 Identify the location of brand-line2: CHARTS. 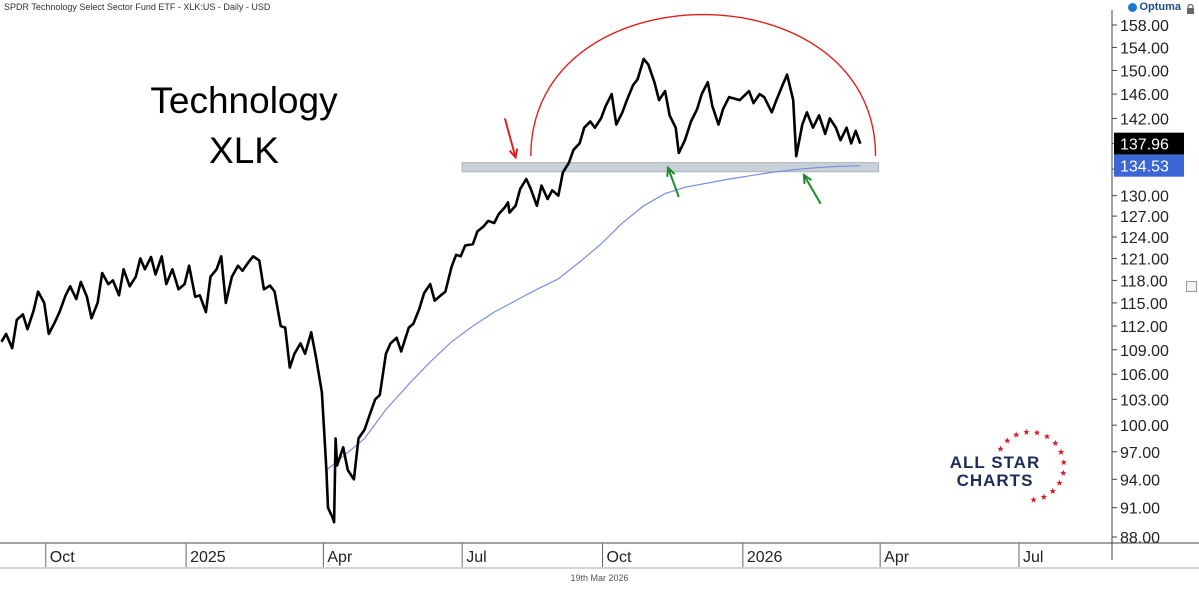
(995, 480).